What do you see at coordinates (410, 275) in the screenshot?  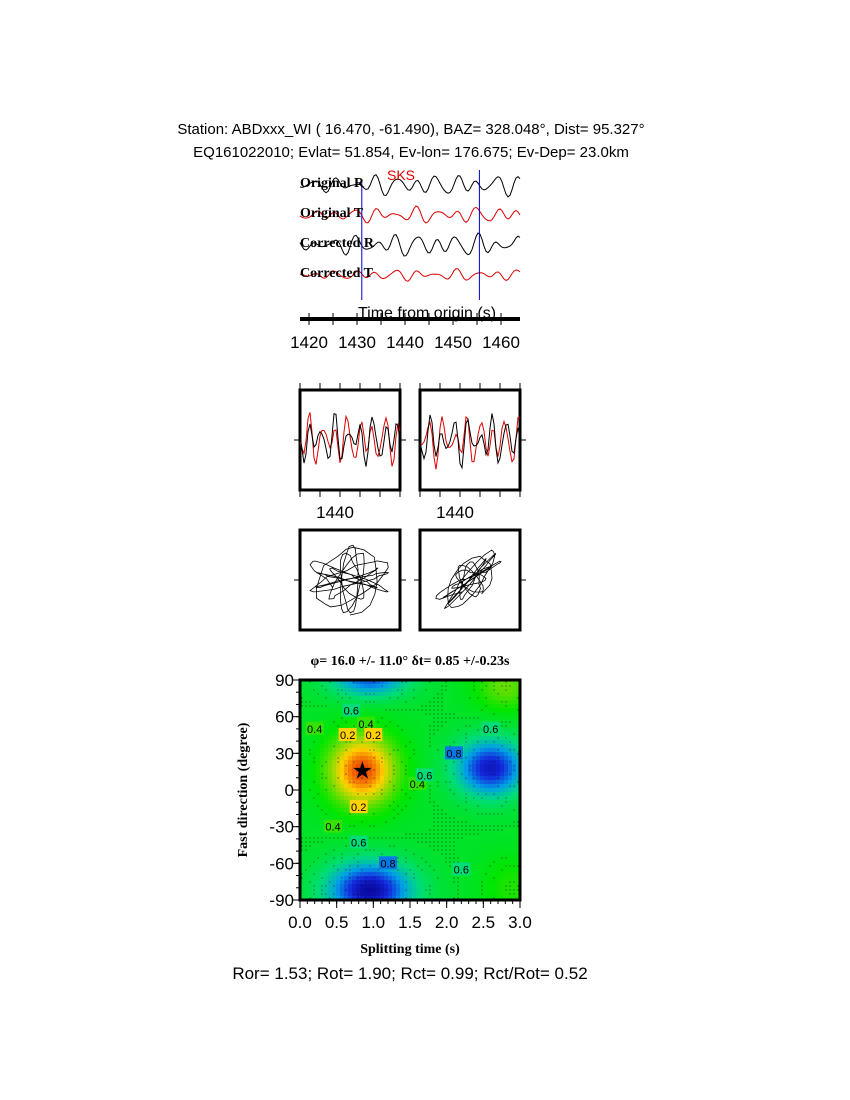 I see `trace-corrected-t` at bounding box center [410, 275].